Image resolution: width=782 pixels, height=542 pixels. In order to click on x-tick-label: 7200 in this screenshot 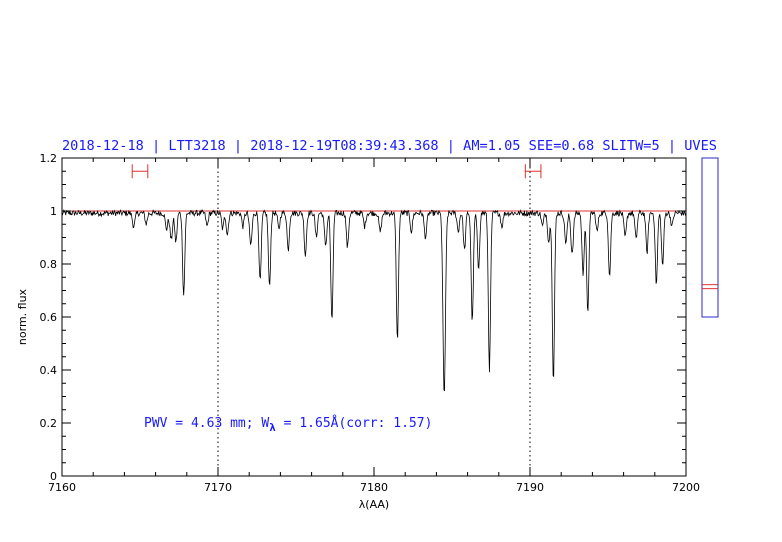, I will do `click(686, 487)`.